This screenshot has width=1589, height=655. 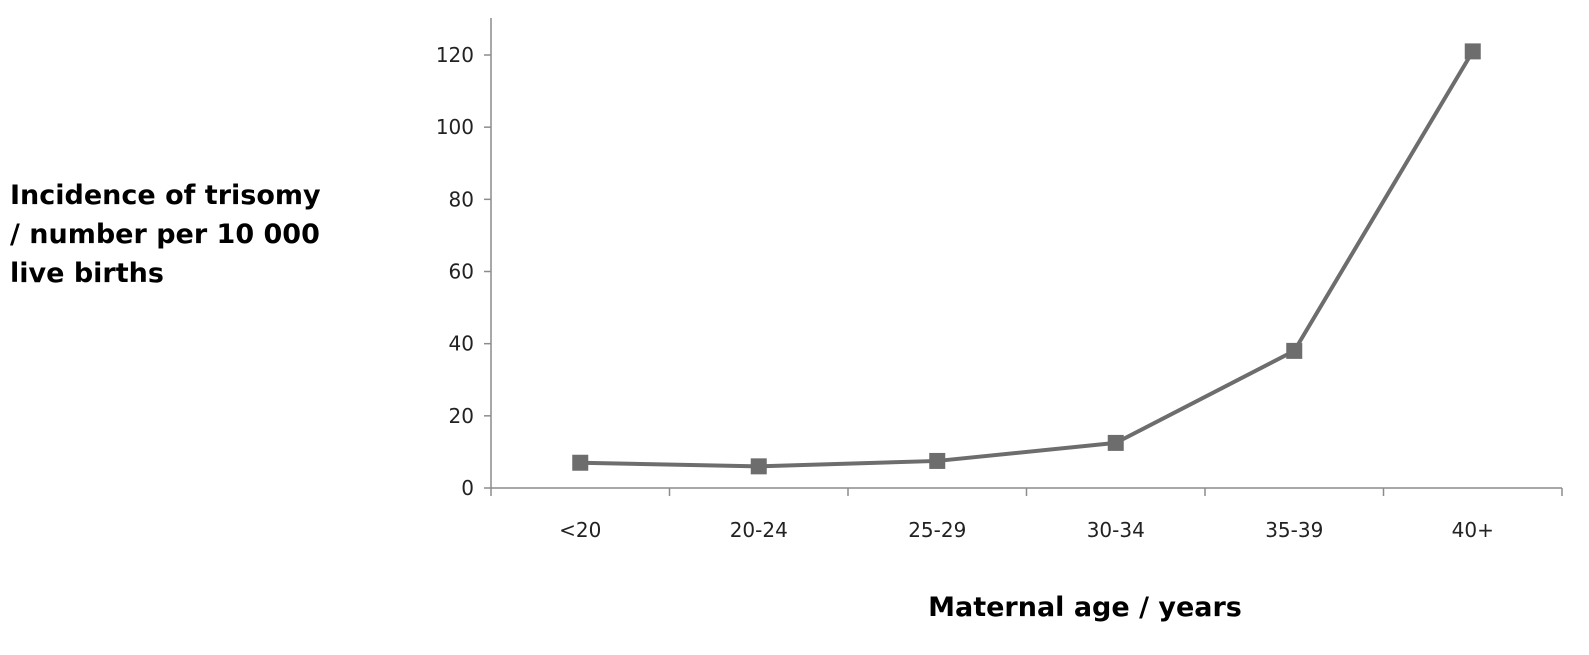 What do you see at coordinates (87, 273) in the screenshot?
I see `y-axis-label-line-3: live births` at bounding box center [87, 273].